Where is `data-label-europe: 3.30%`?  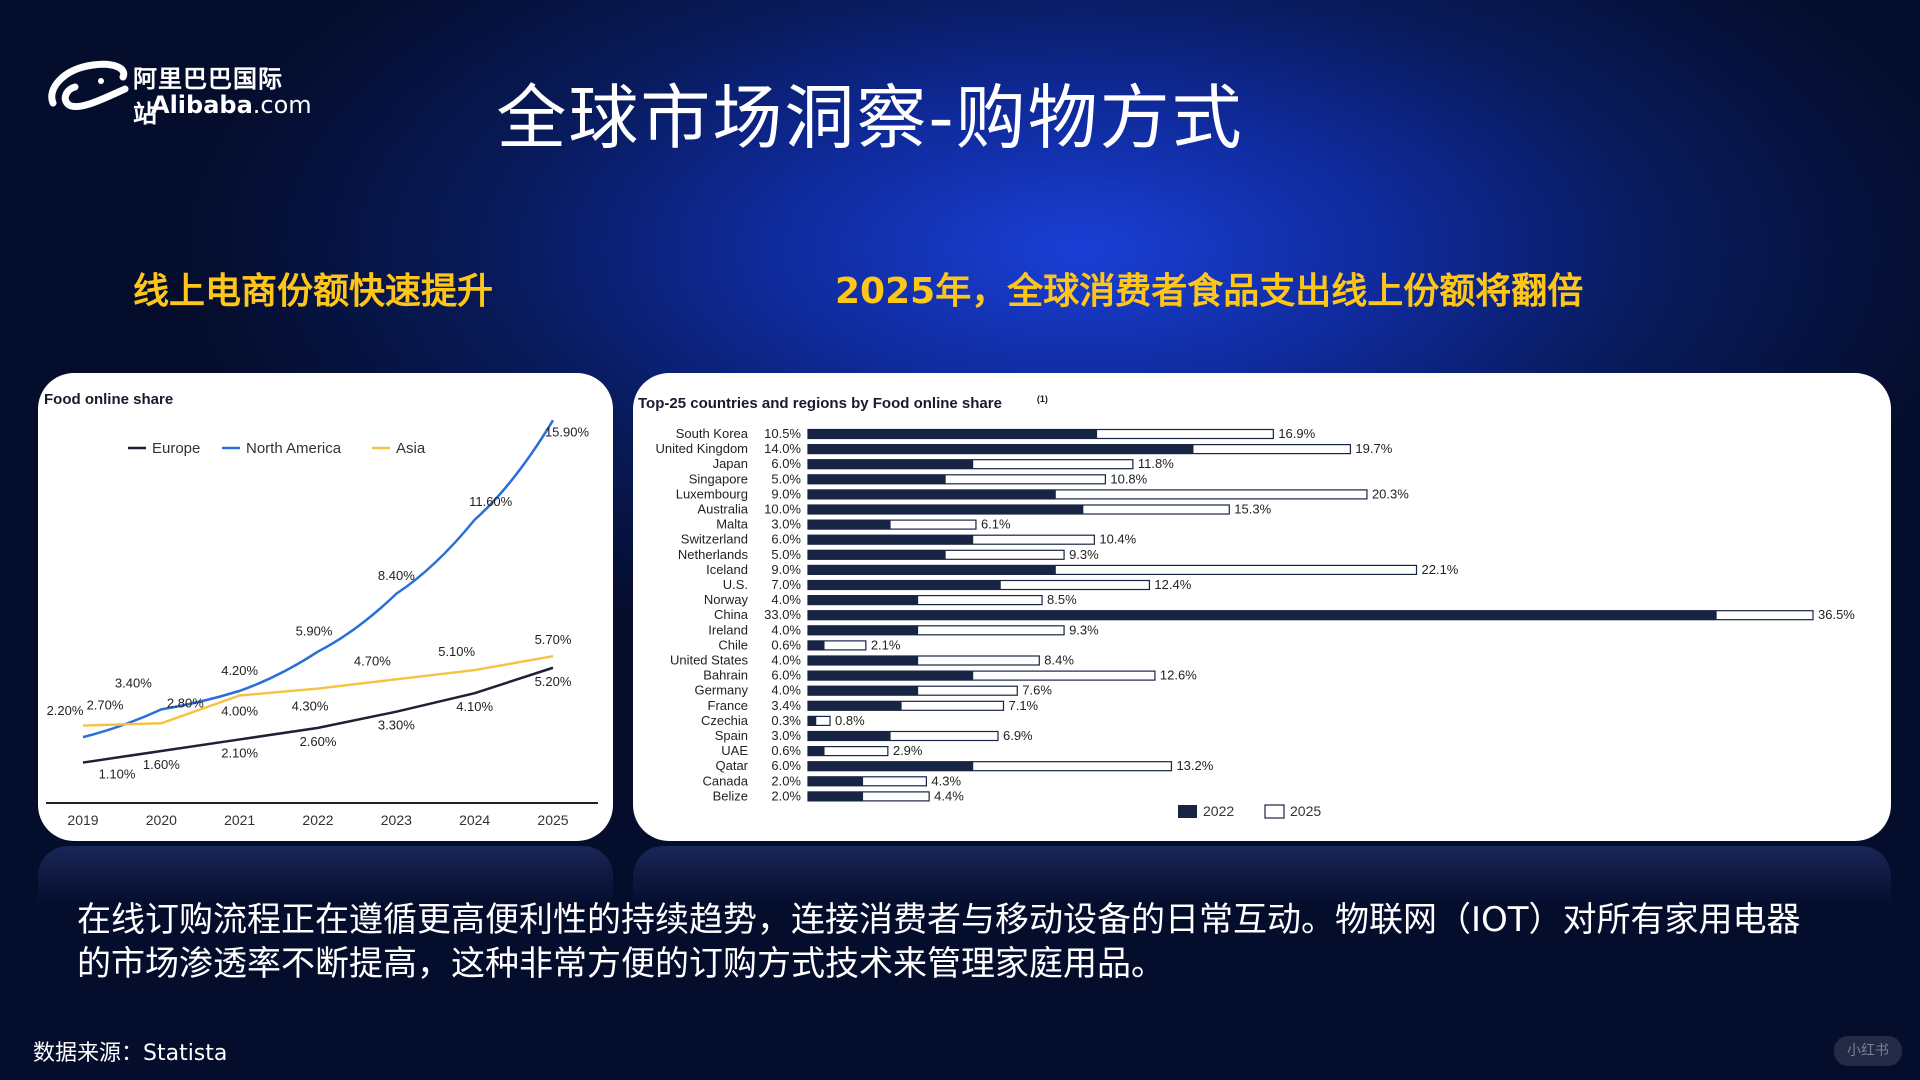
data-label-europe: 3.30% is located at coordinates (396, 725).